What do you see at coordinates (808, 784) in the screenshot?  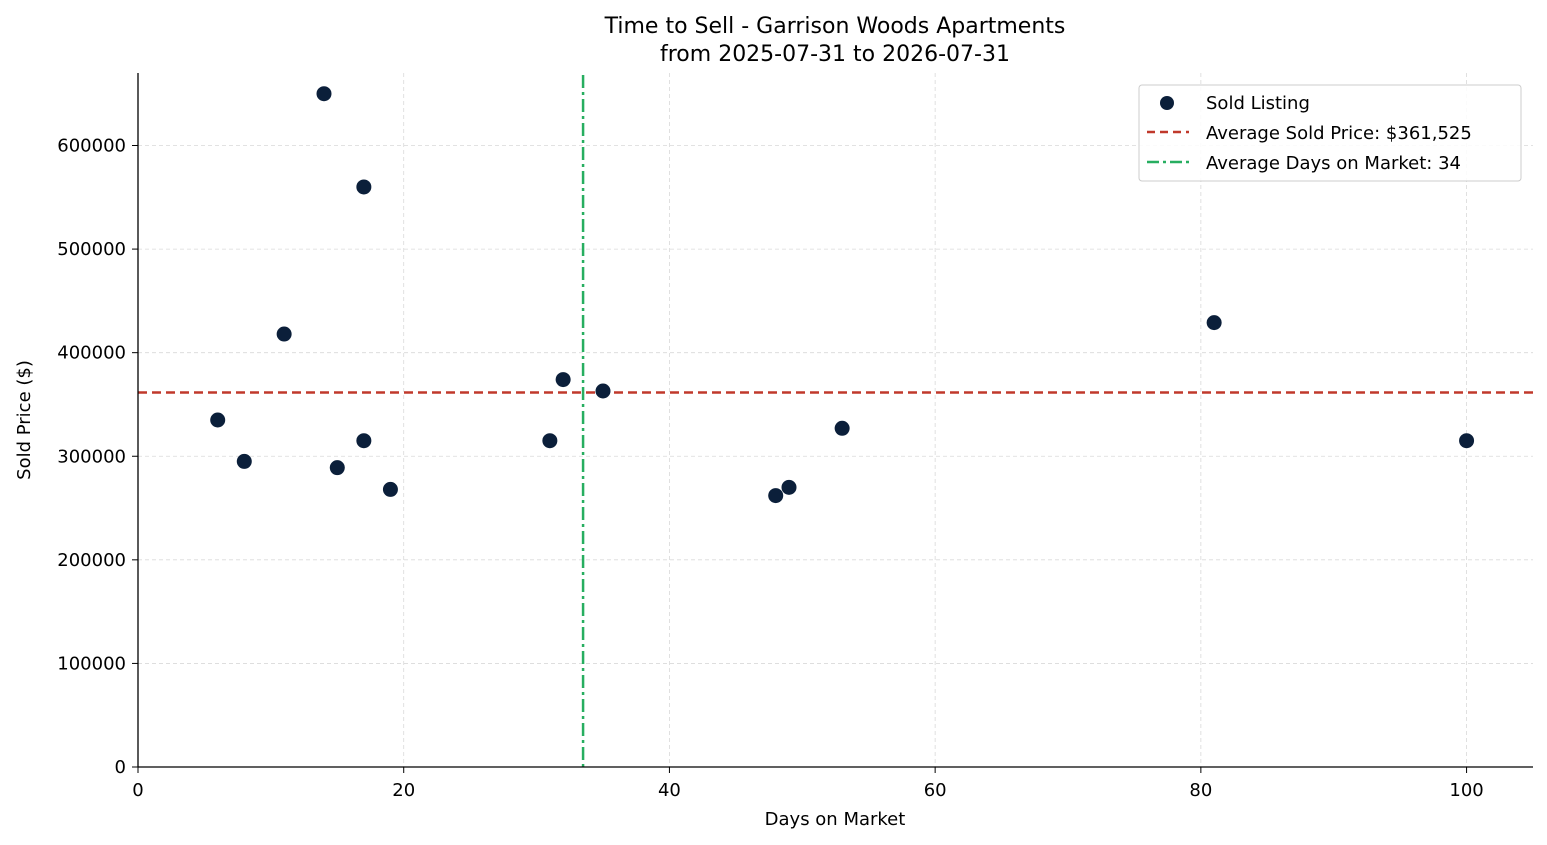 I see `x-ticks: 0 20 40 60 80 100` at bounding box center [808, 784].